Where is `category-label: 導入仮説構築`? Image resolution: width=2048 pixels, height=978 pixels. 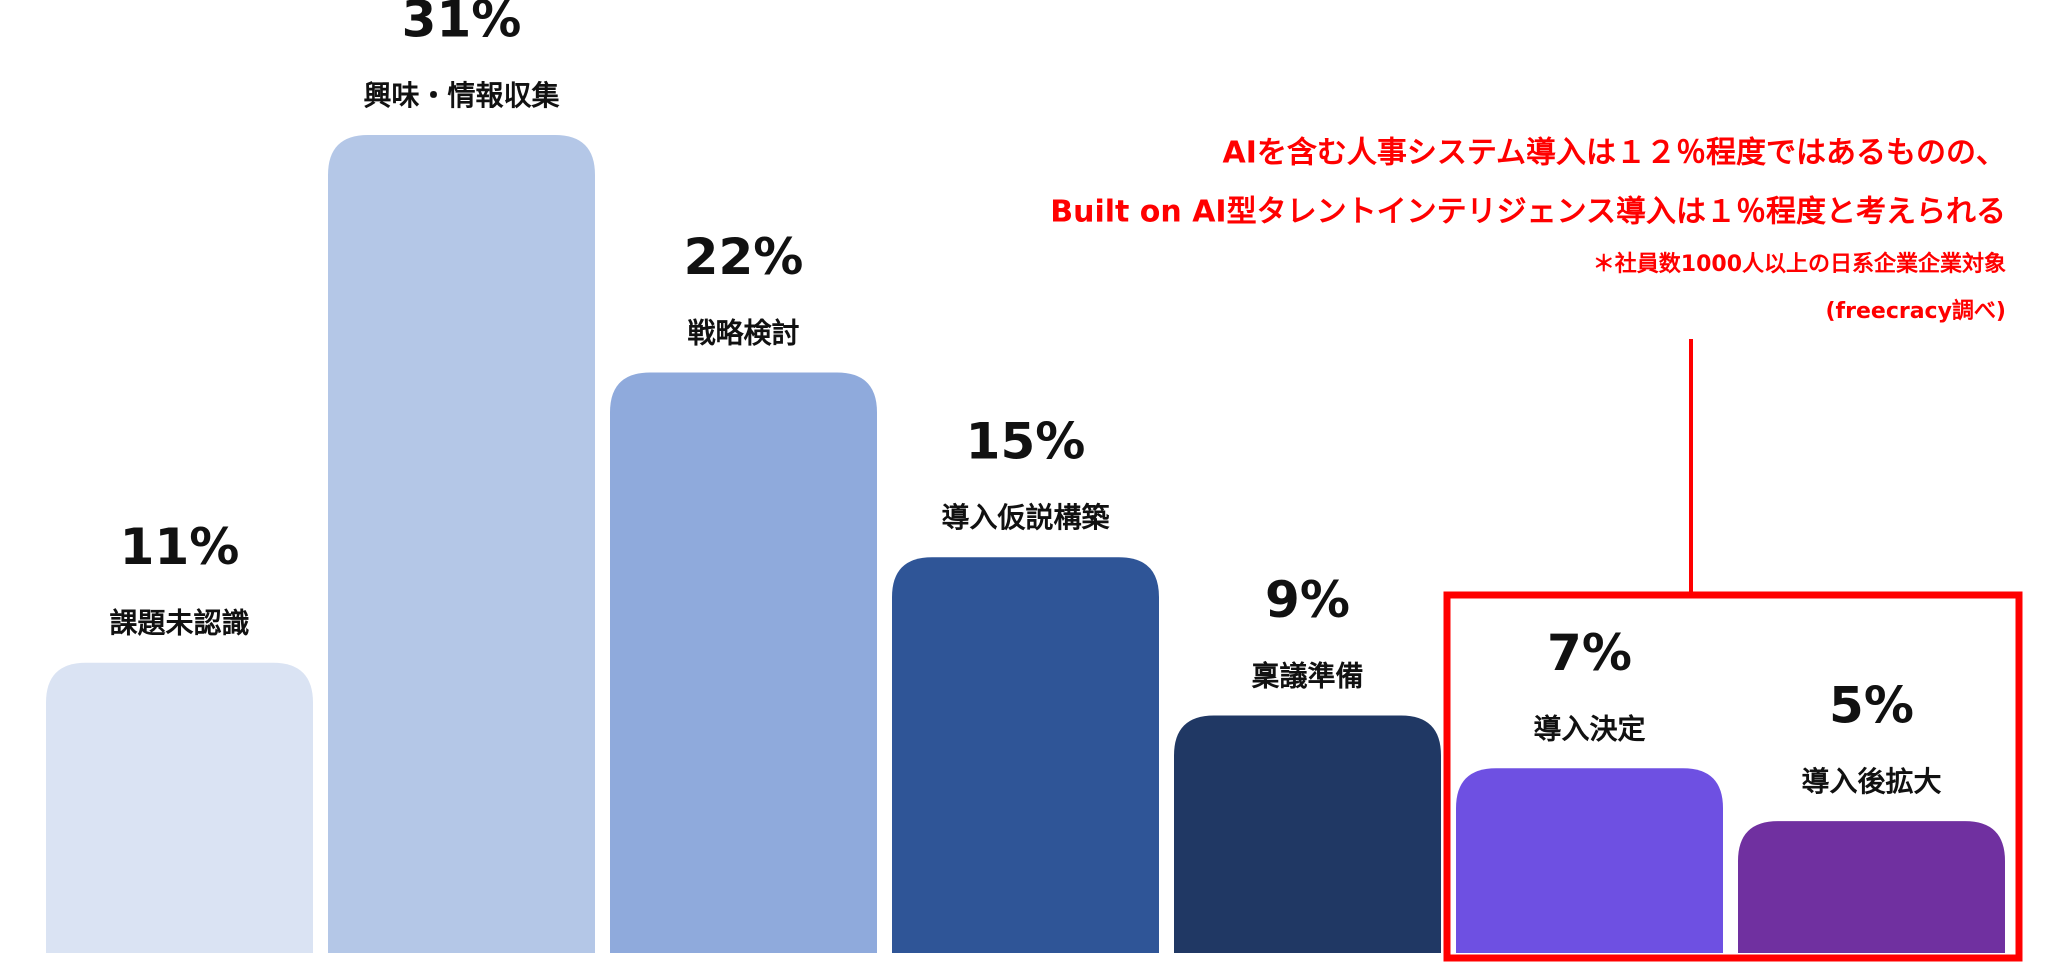
category-label: 導入仮説構築 is located at coordinates (1025, 517).